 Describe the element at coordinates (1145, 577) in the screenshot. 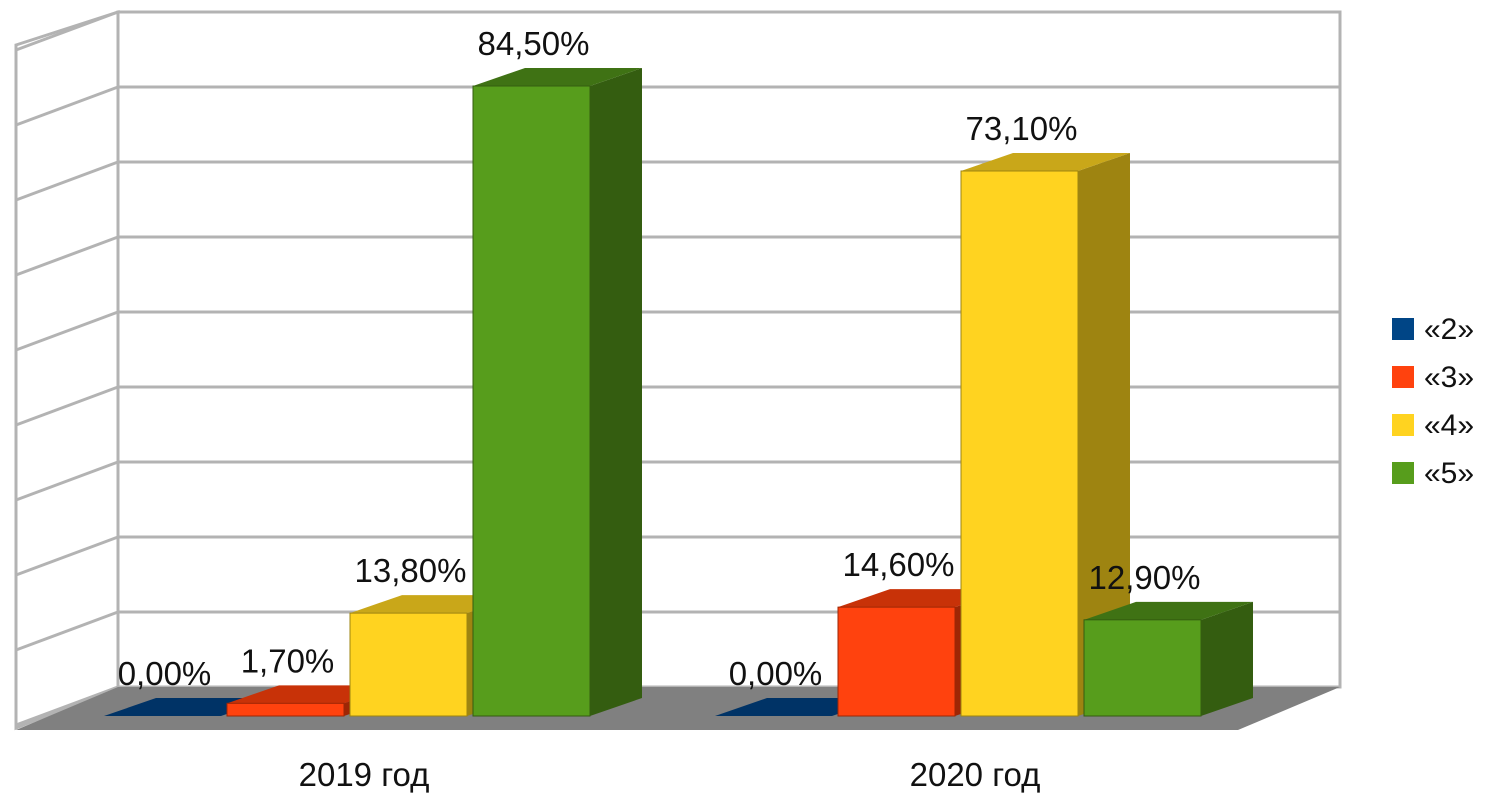

I see `data-label: 12,90%` at that location.